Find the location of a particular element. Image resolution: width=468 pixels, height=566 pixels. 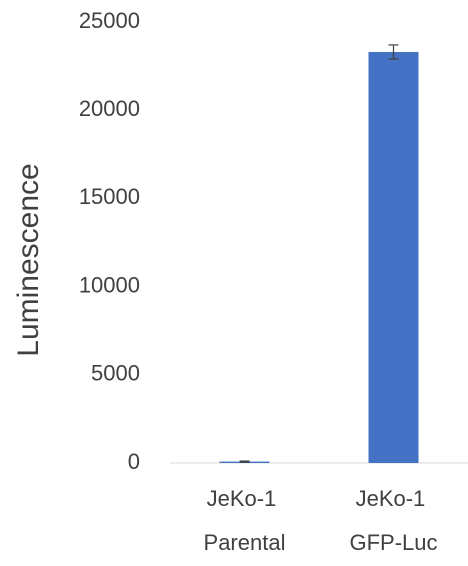

y-tick-label: 10000 is located at coordinates (109, 284).